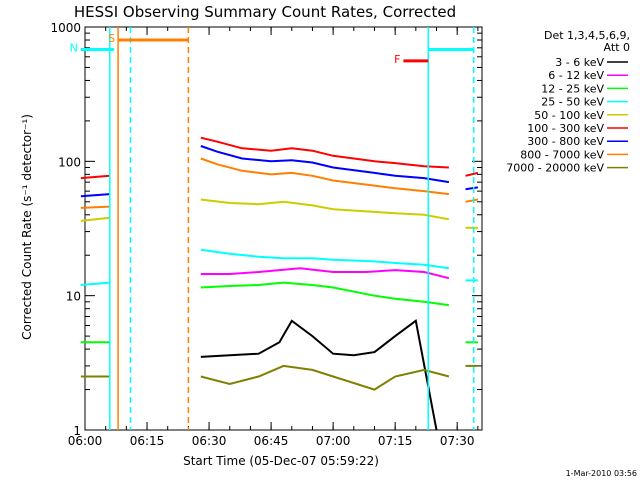  I want to click on annotation-label: S, so click(111, 38).